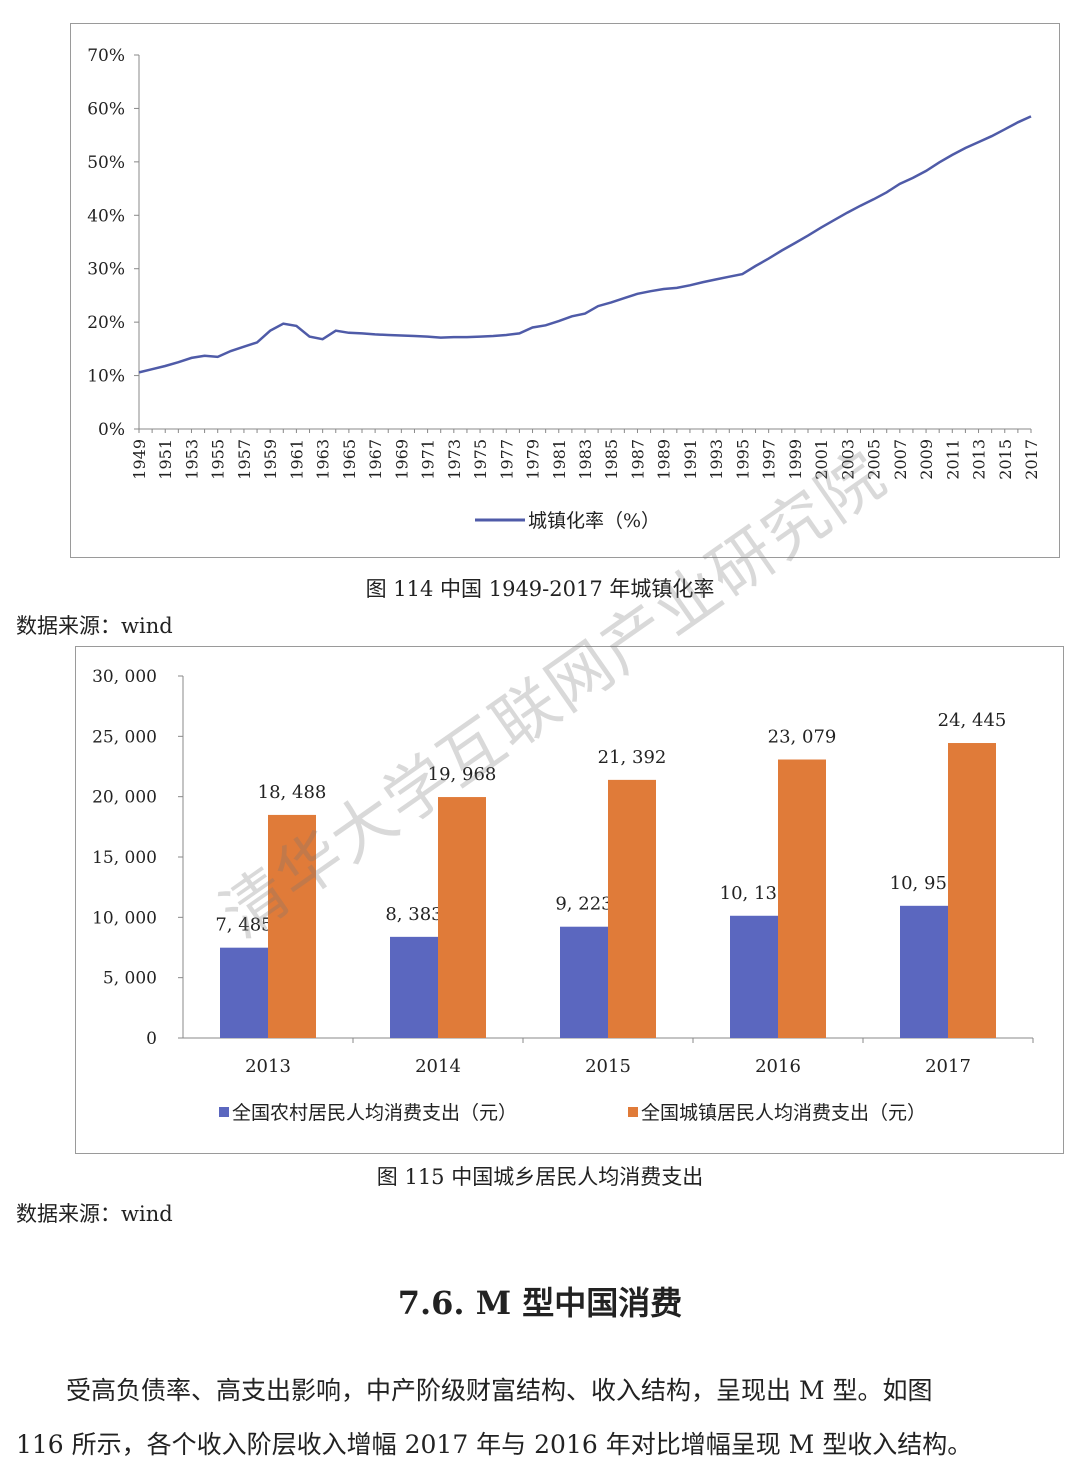 The image size is (1080, 1477). I want to click on section-title: 7.6. M 型中国消费, so click(540, 1303).